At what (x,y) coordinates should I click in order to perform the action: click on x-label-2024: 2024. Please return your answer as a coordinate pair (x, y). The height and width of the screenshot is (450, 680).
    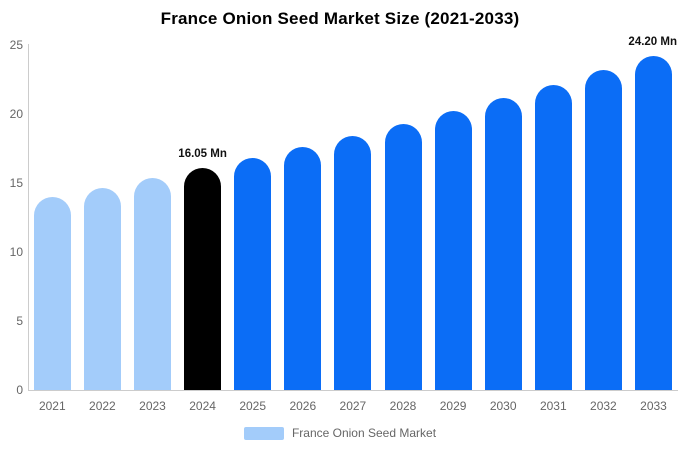
    Looking at the image, I should click on (202, 406).